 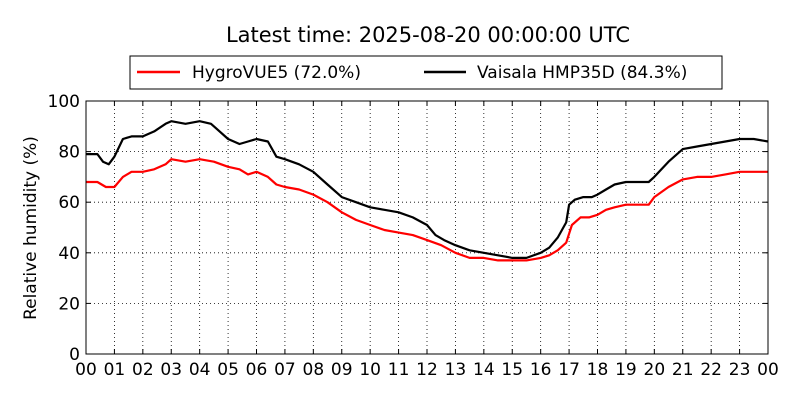 What do you see at coordinates (427, 370) in the screenshot?
I see `x-tick-label: 12` at bounding box center [427, 370].